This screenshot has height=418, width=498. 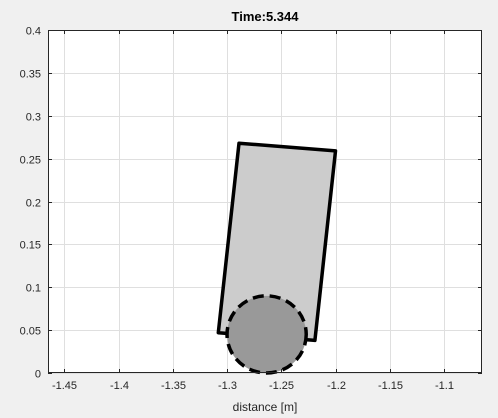 I want to click on y-tick-label: 0.35, so click(x=30, y=75).